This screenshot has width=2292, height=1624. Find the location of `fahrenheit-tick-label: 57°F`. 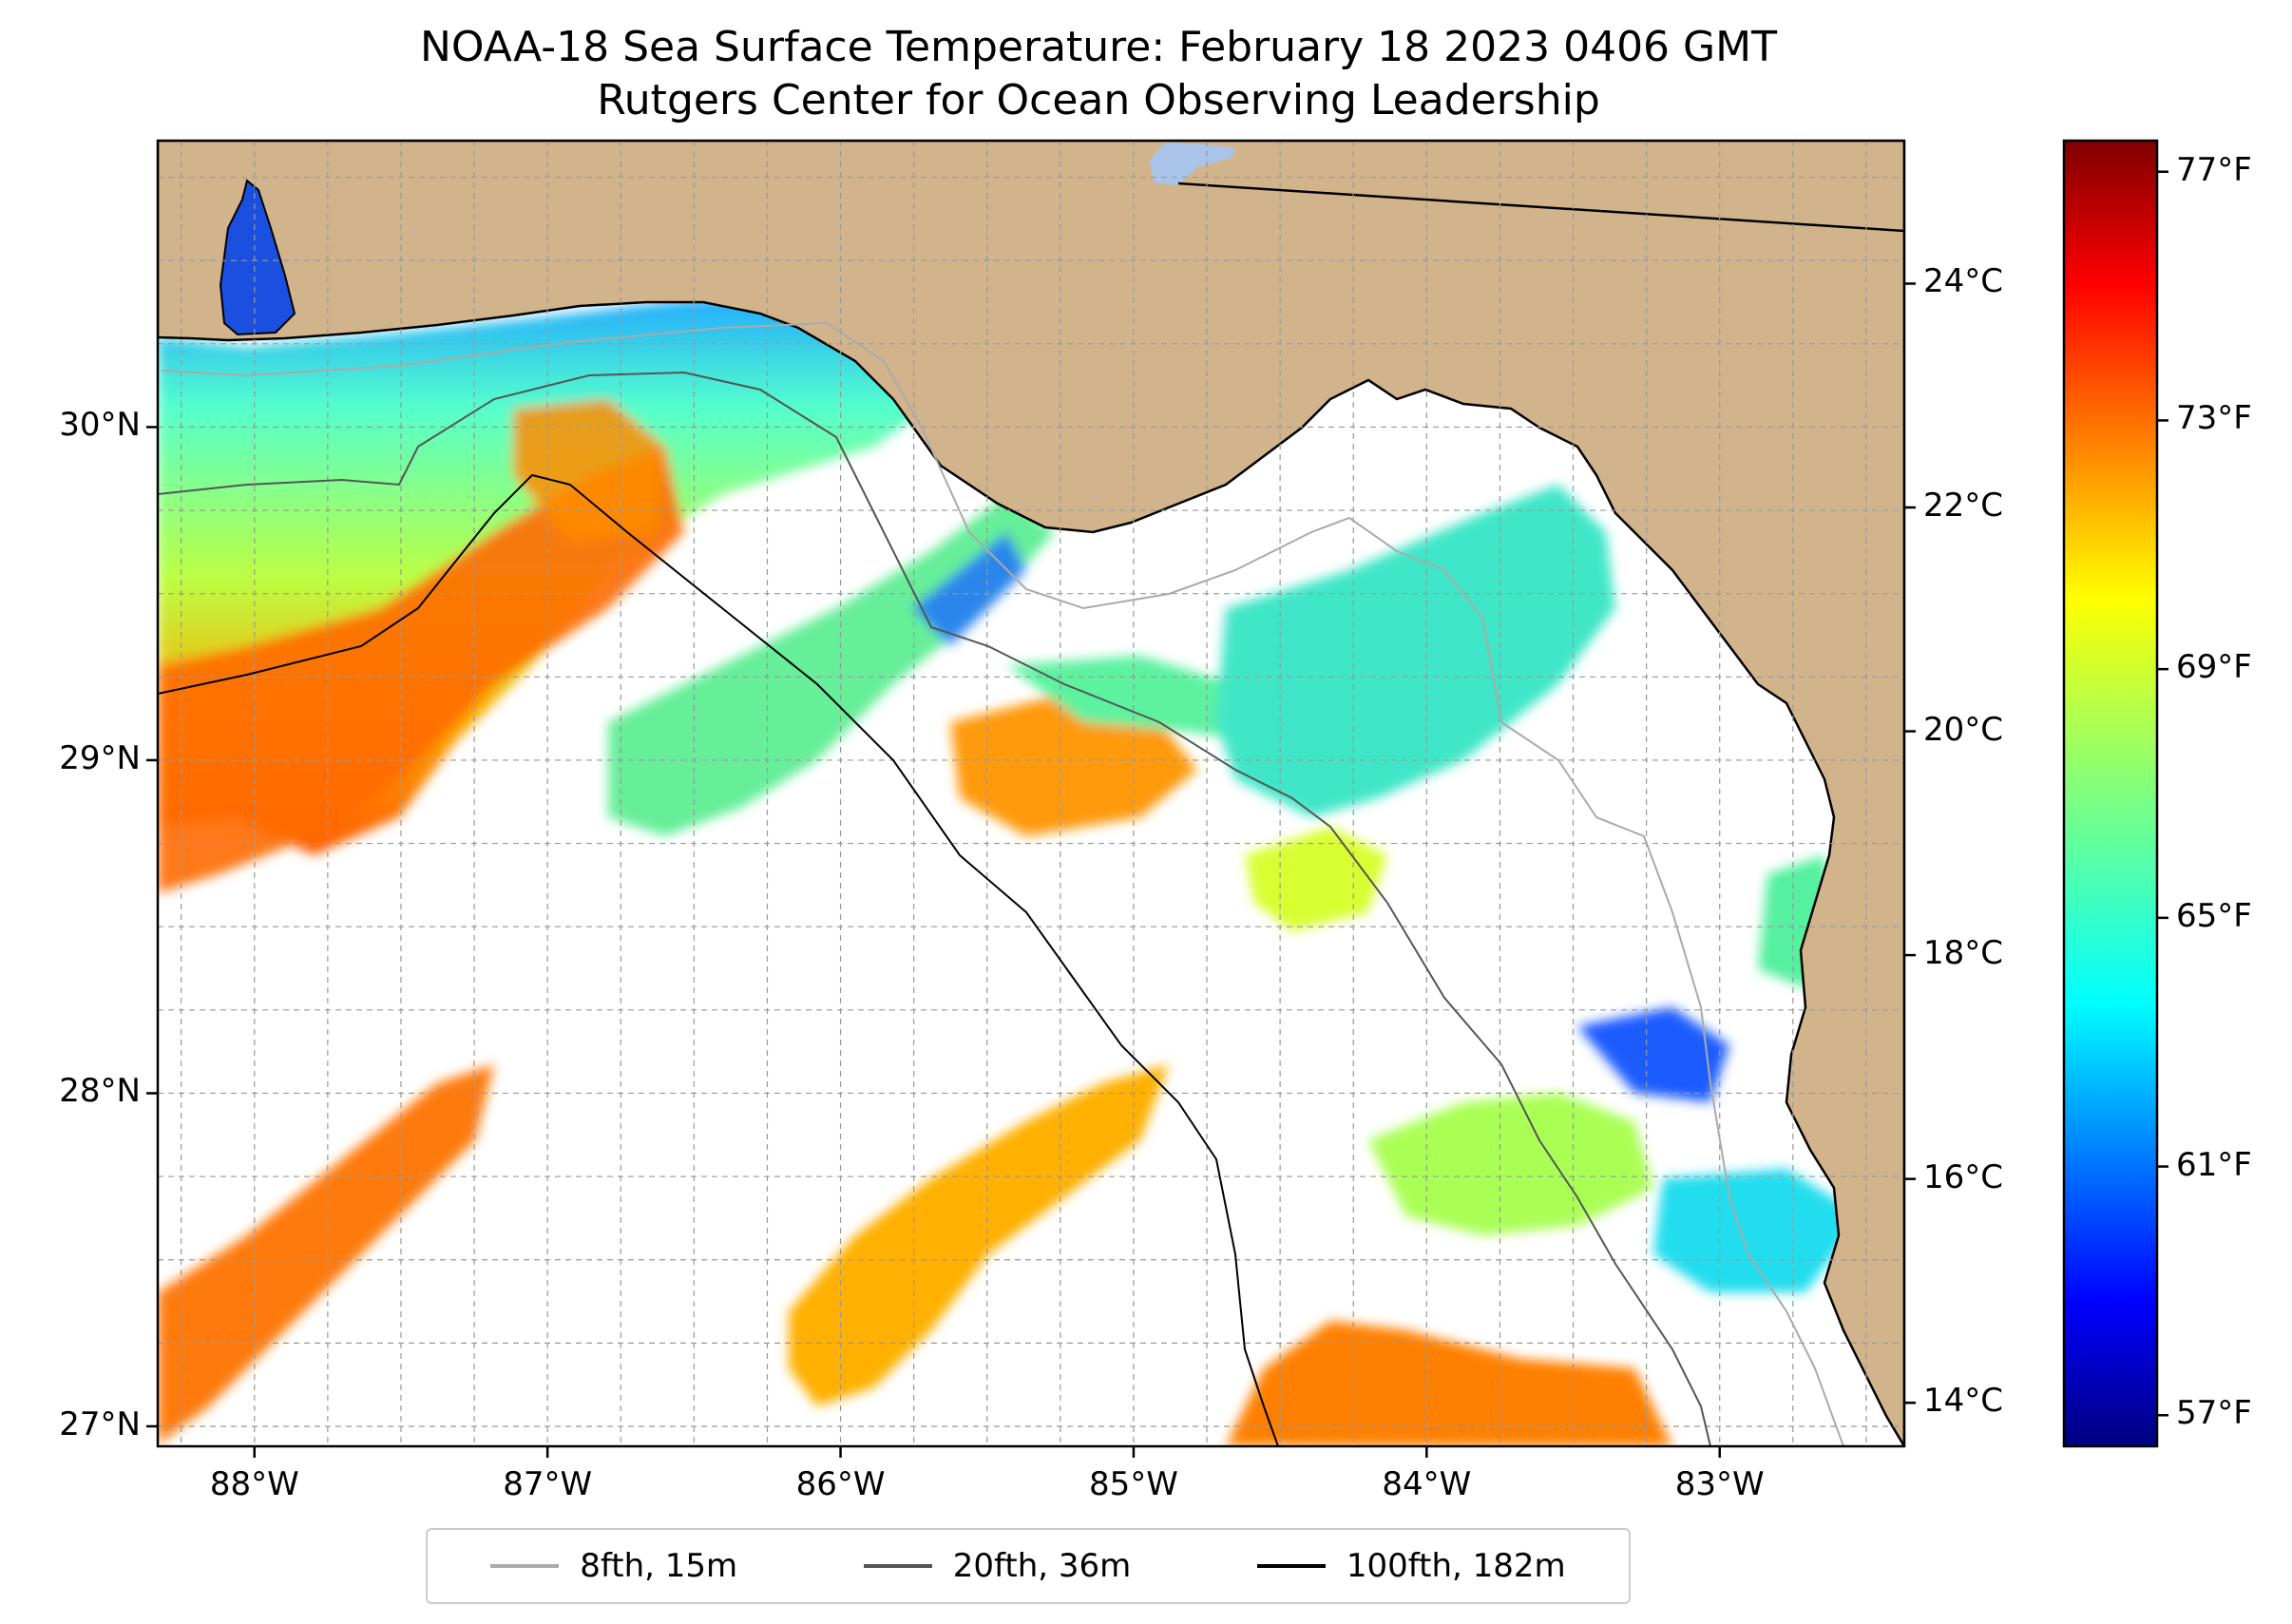

fahrenheit-tick-label: 57°F is located at coordinates (2214, 1413).